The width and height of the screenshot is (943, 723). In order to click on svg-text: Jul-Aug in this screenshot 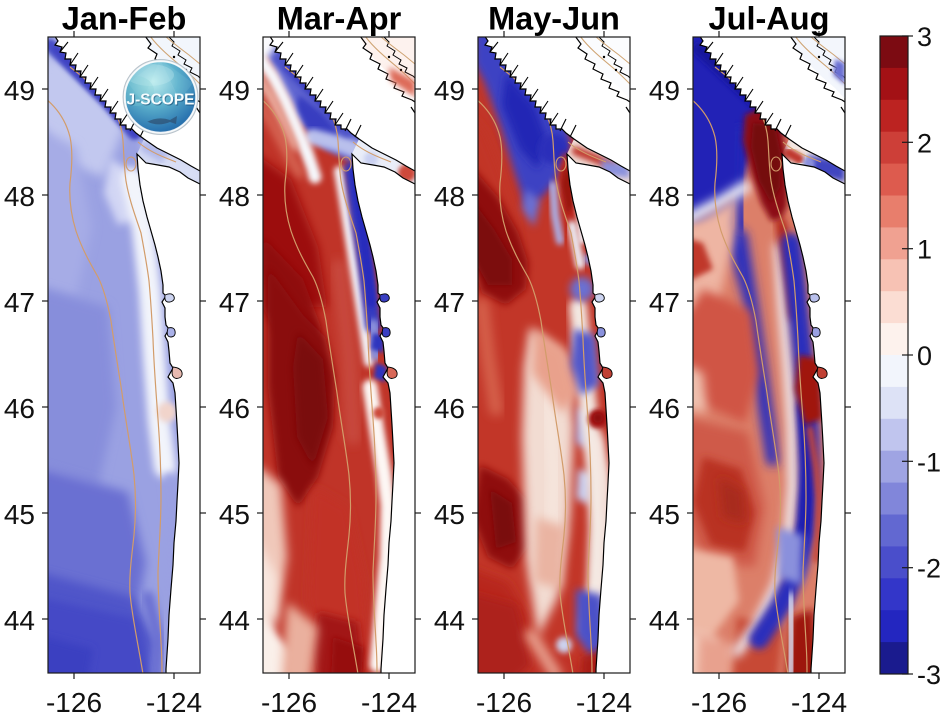, I will do `click(769, 19)`.